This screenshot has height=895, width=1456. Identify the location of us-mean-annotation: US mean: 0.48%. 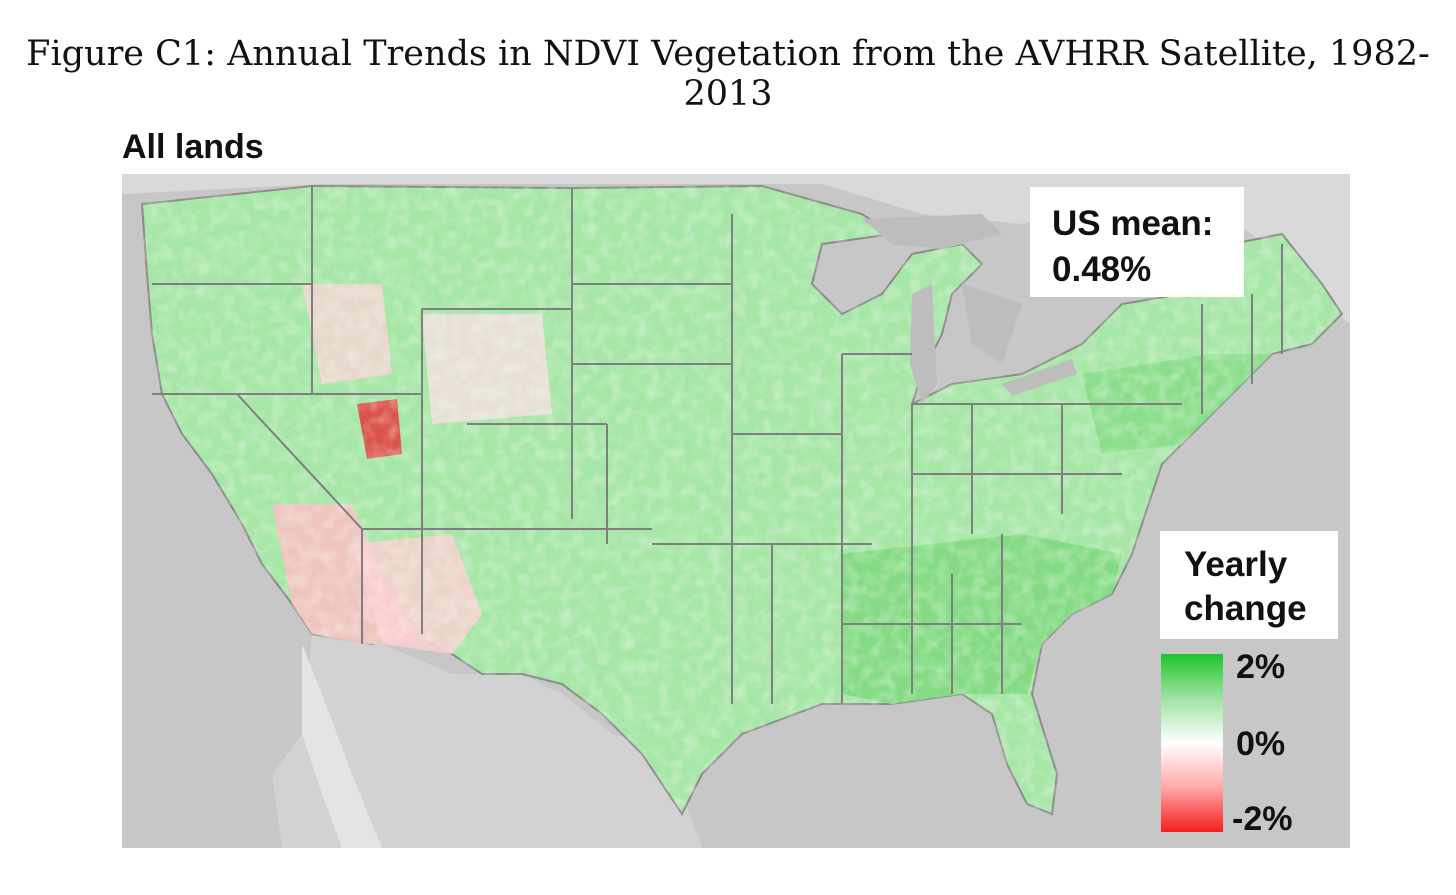
(1137, 242).